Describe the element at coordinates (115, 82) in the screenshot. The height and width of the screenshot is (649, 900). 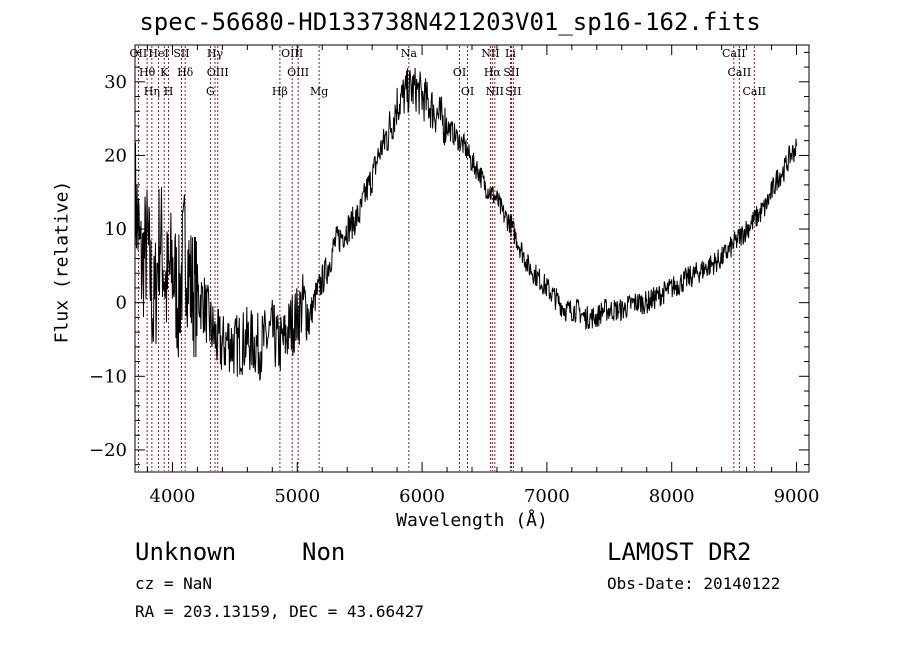
I see `y-tick-label: 30` at that location.